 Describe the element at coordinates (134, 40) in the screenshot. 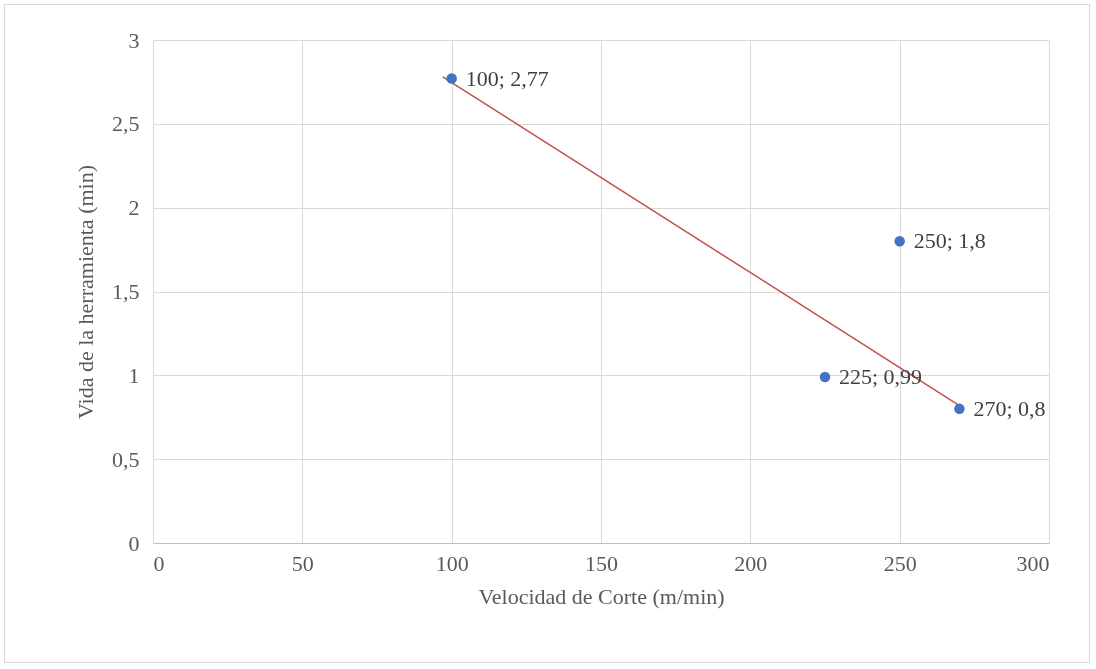

I see `y-tick-label: 3` at that location.